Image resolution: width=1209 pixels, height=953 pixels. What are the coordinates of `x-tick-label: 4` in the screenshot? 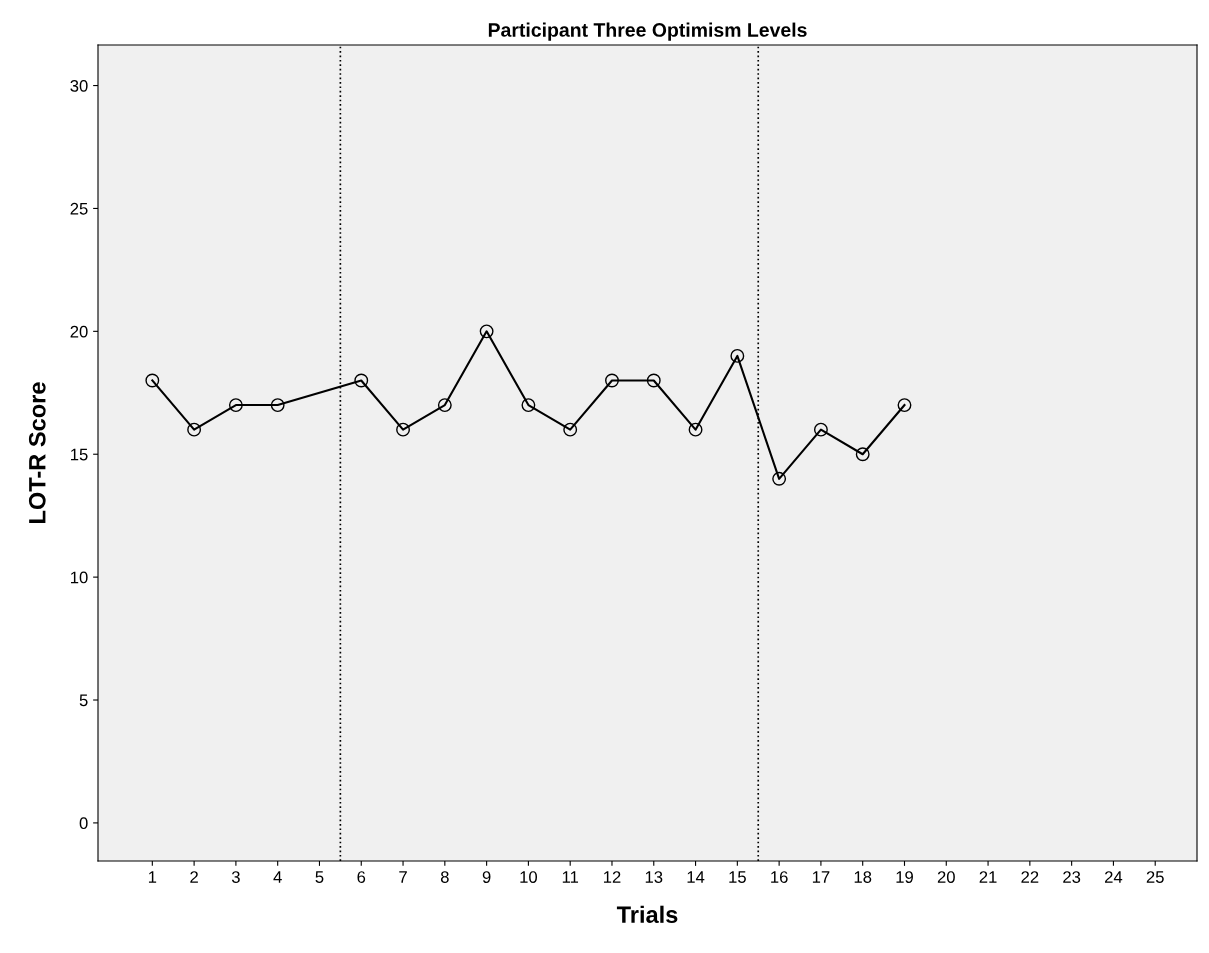 It's located at (277, 877).